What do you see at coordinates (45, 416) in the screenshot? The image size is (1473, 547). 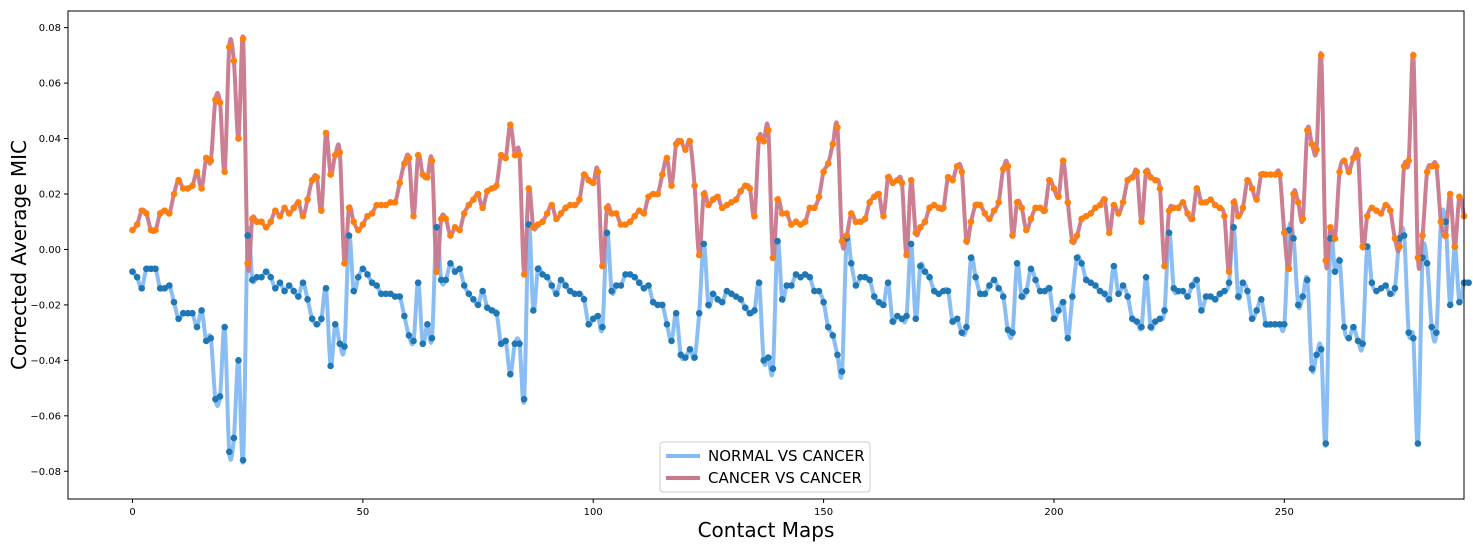 I see `y-tick-label: −0.06` at bounding box center [45, 416].